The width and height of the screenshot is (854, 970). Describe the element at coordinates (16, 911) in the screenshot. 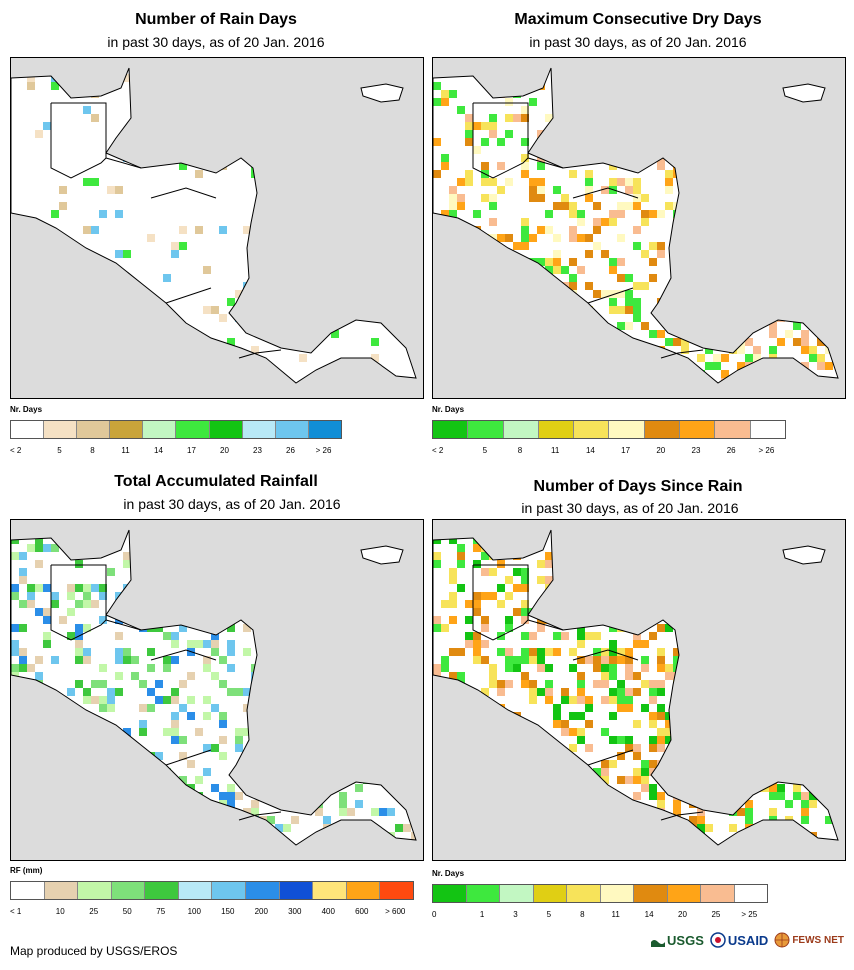

I see `legend-tick-label: < 1` at that location.